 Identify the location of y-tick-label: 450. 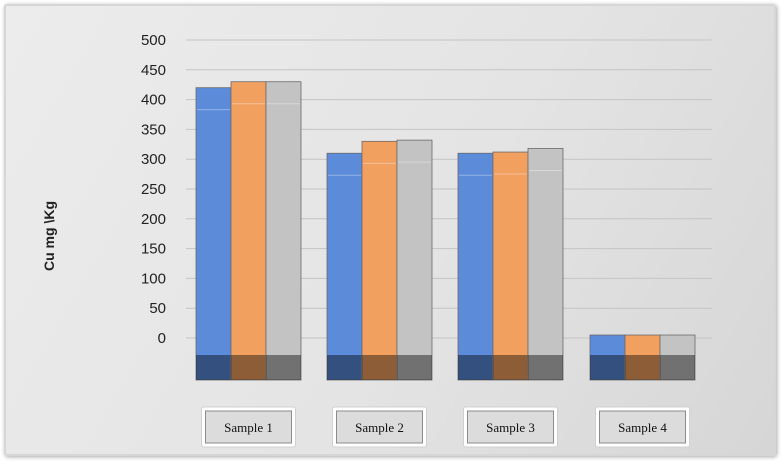
(153, 70).